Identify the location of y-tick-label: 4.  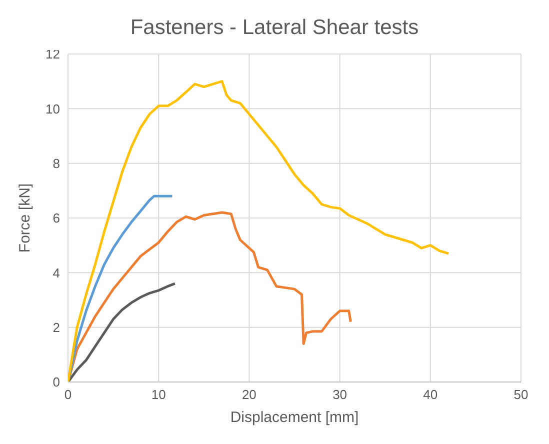
(56, 272).